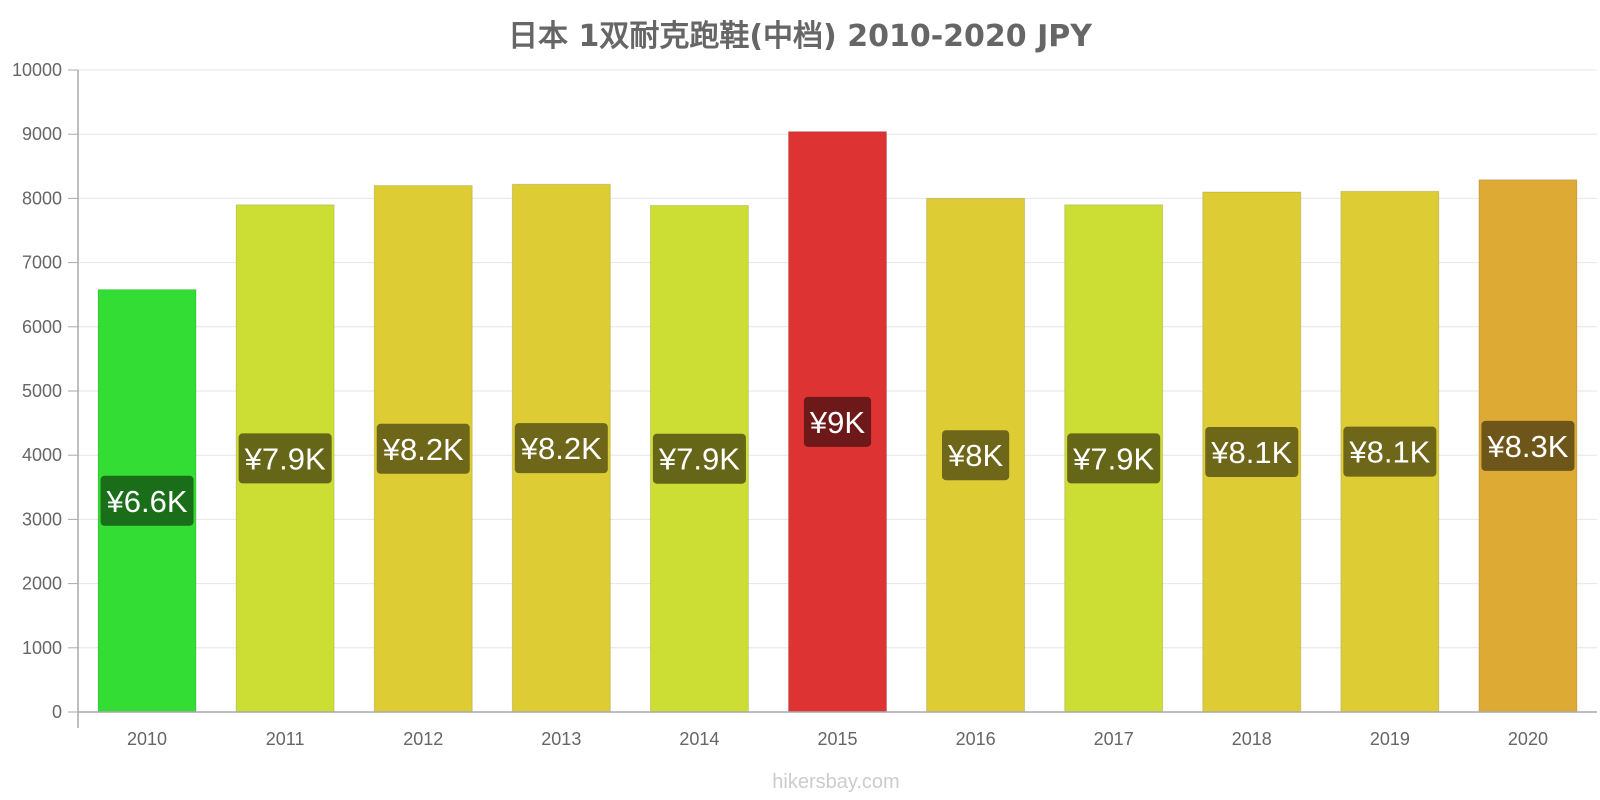  I want to click on x-tick-label: 2013, so click(561, 739).